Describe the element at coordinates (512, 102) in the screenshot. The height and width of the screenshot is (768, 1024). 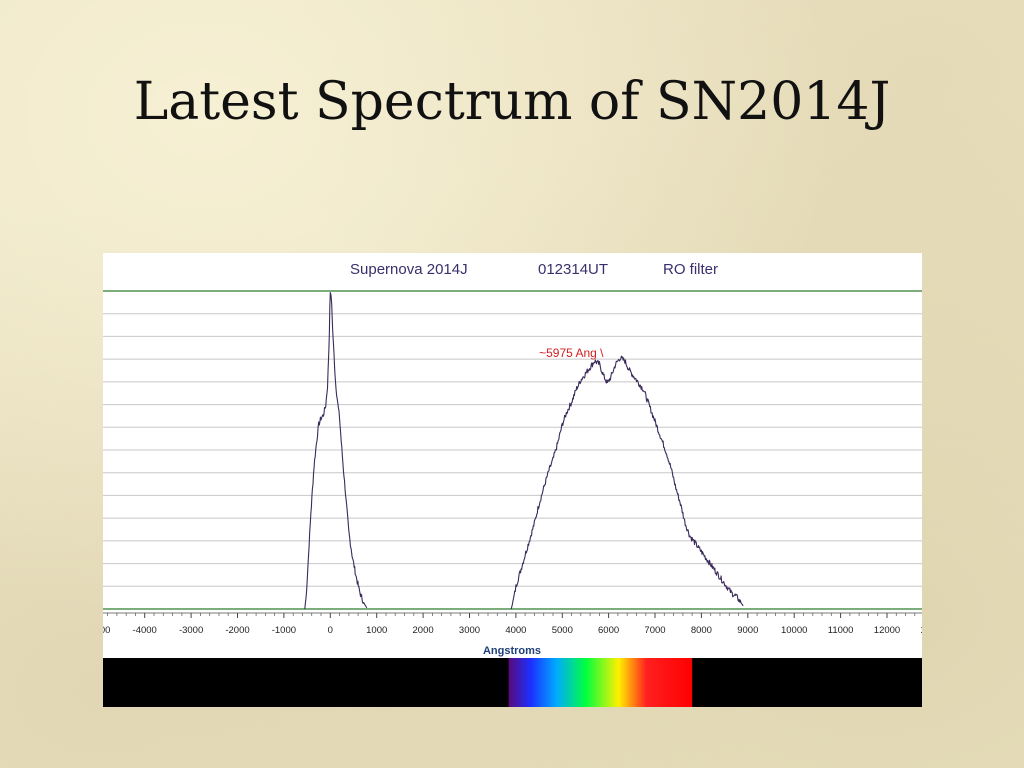
I see `slide-title: Latest Spectrum of SN2014J` at that location.